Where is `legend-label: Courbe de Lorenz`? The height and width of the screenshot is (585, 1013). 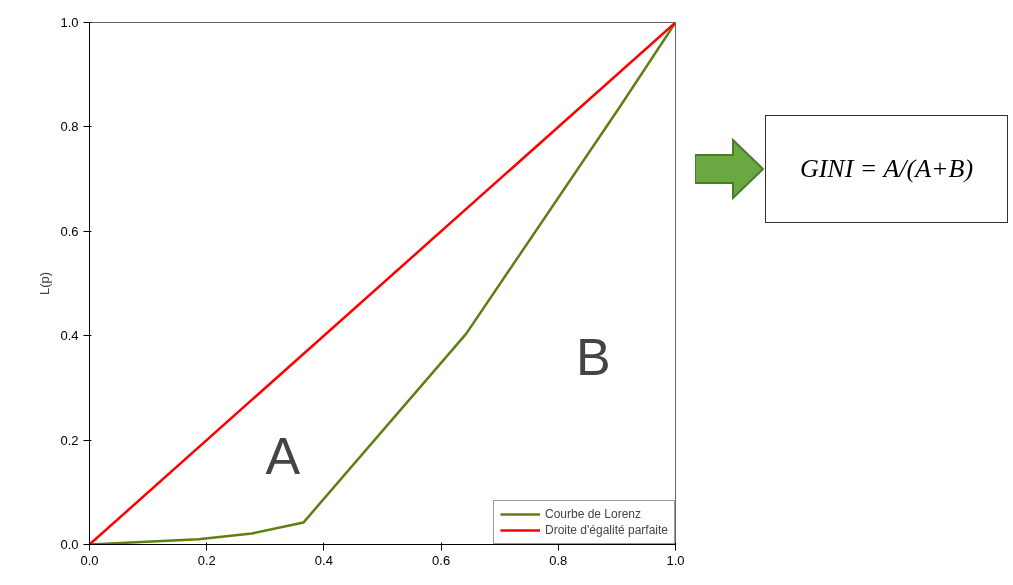
legend-label: Courbe de Lorenz is located at coordinates (593, 514).